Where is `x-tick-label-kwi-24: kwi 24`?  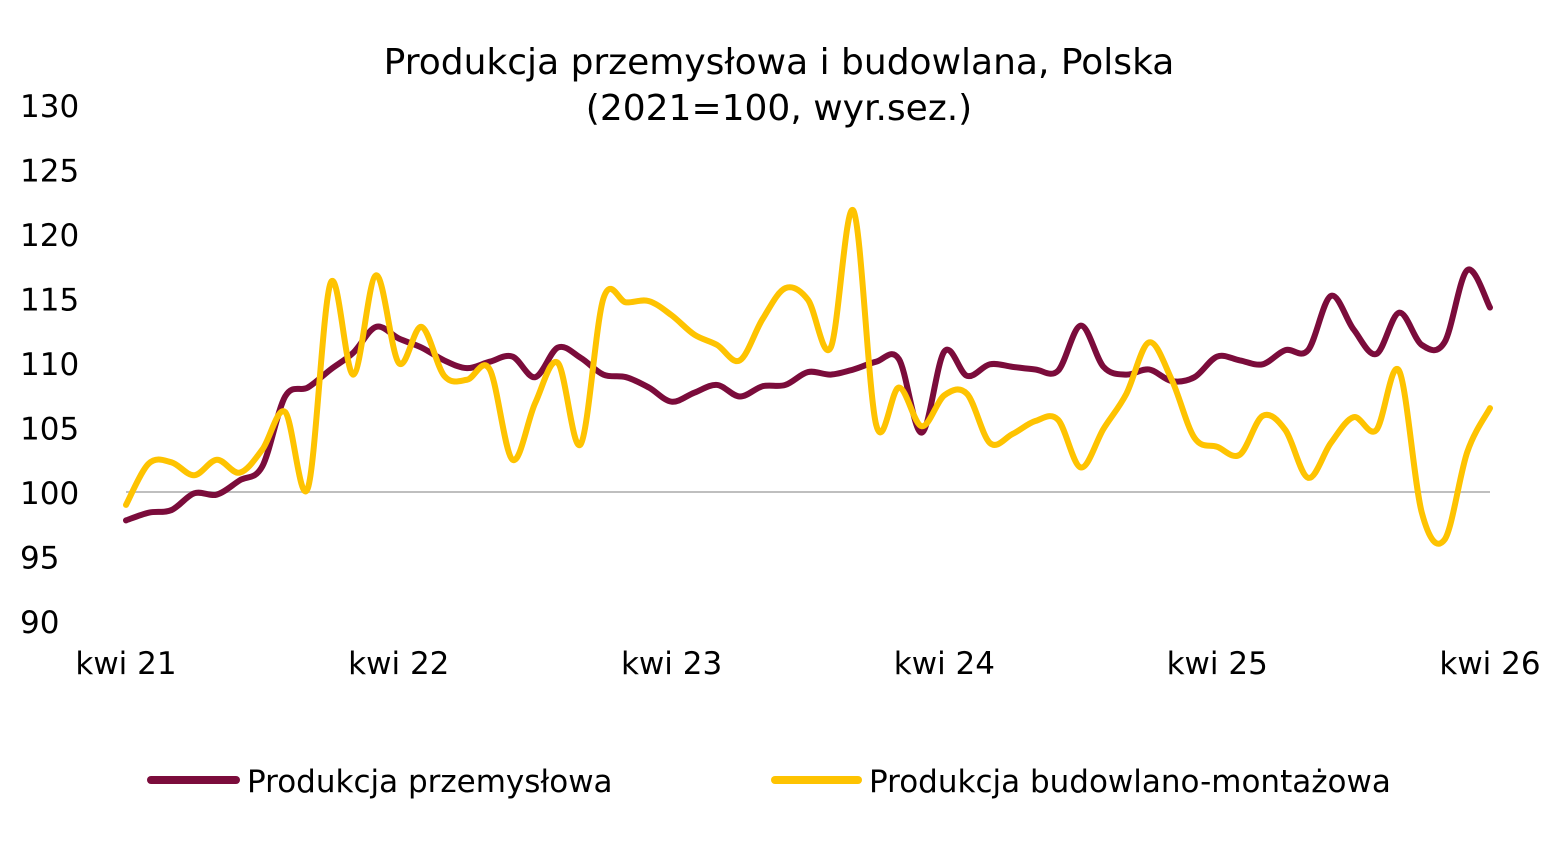
x-tick-label-kwi-24: kwi 24 is located at coordinates (944, 664).